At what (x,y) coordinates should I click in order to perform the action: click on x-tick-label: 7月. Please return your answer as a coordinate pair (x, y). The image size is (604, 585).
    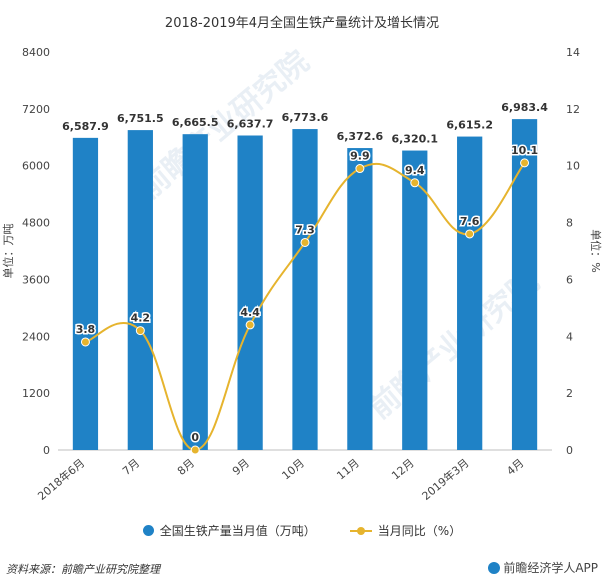
    Looking at the image, I should click on (131, 467).